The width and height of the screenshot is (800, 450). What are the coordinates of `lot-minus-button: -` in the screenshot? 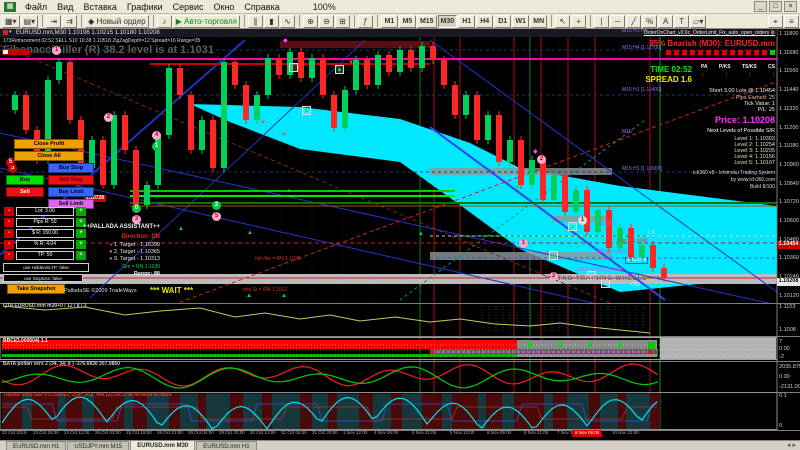 It's located at (9, 211).